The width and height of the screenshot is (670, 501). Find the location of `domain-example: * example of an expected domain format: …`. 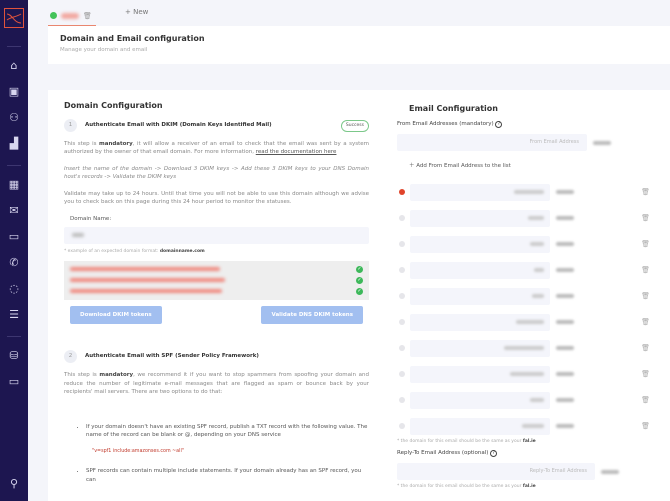

domain-example: * example of an expected domain format: … is located at coordinates (134, 251).